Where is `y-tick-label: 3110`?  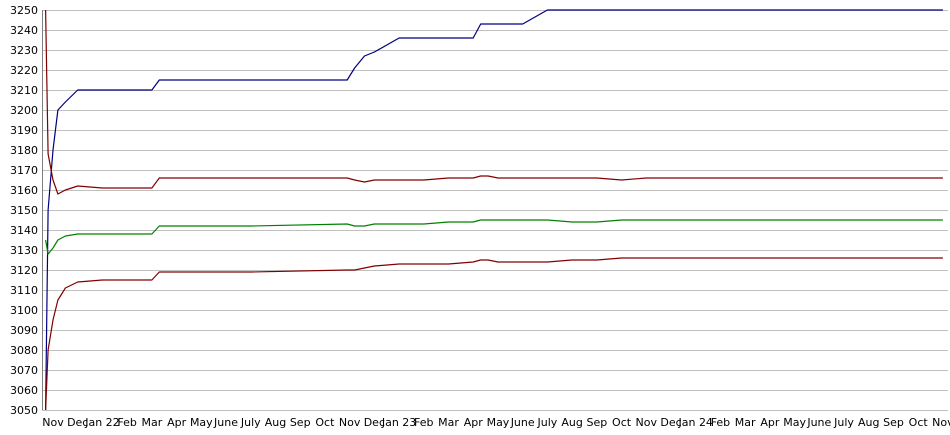
y-tick-label: 3110 is located at coordinates (24, 290).